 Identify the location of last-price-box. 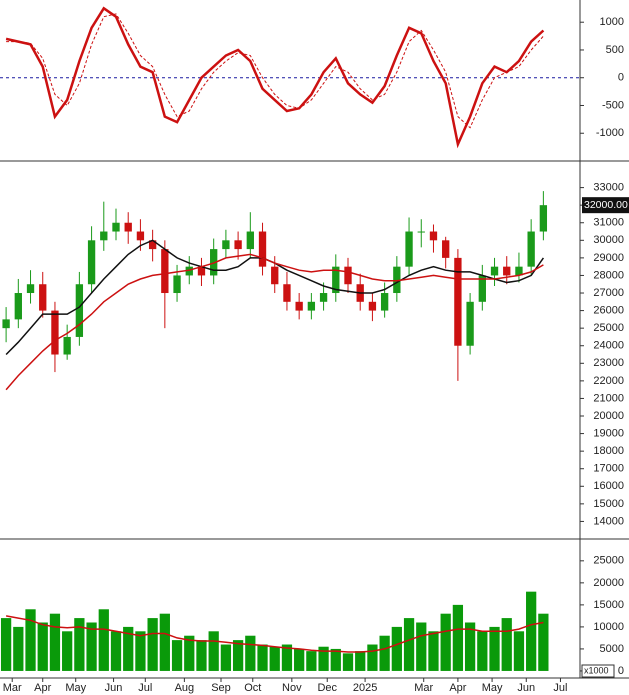
(605, 205).